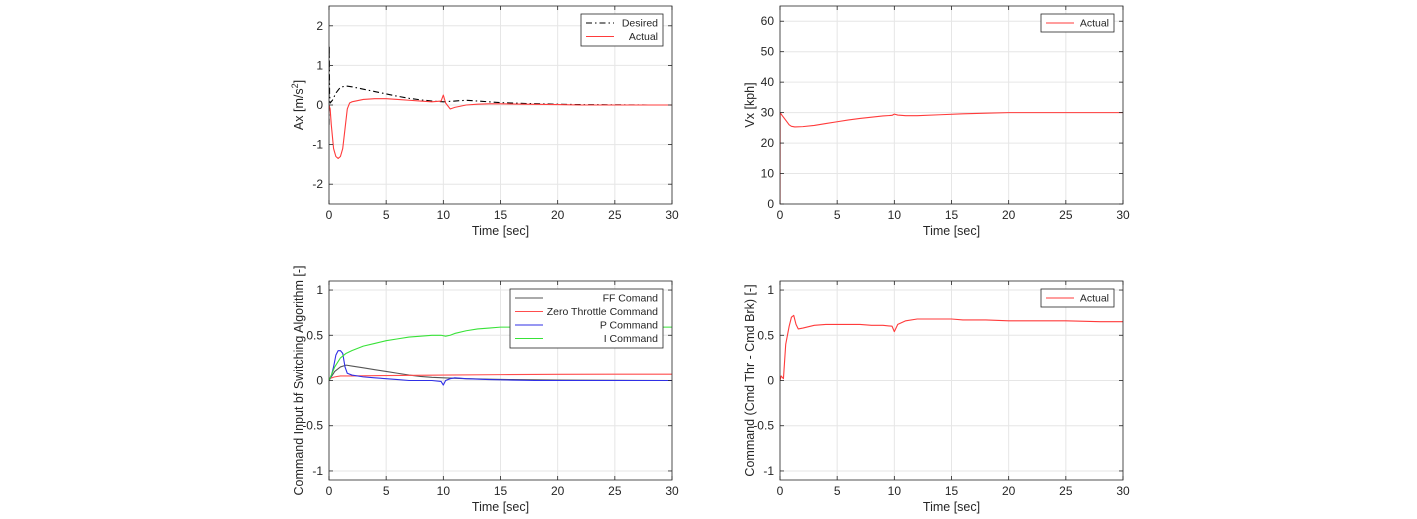 Image resolution: width=1417 pixels, height=519 pixels. Describe the element at coordinates (631, 339) in the screenshot. I see `legend-entry: I Command` at that location.